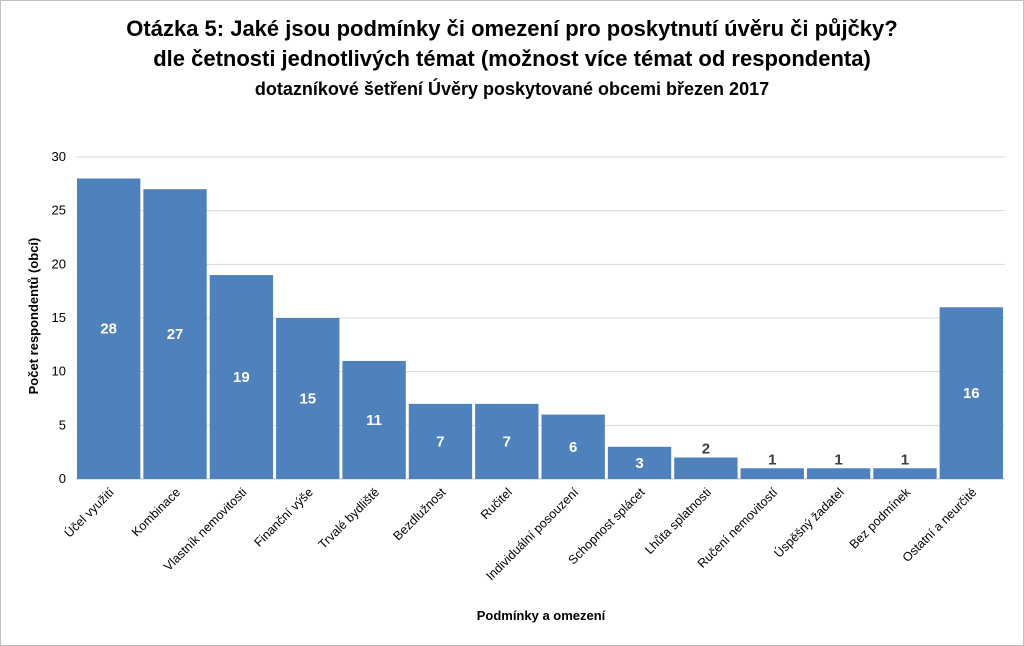 This screenshot has width=1024, height=646. I want to click on bar-value-label: 11, so click(374, 420).